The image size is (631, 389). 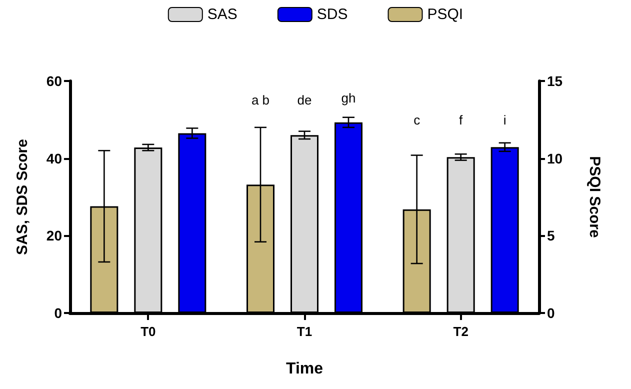 I want to click on annotation: gh, so click(x=348, y=98).